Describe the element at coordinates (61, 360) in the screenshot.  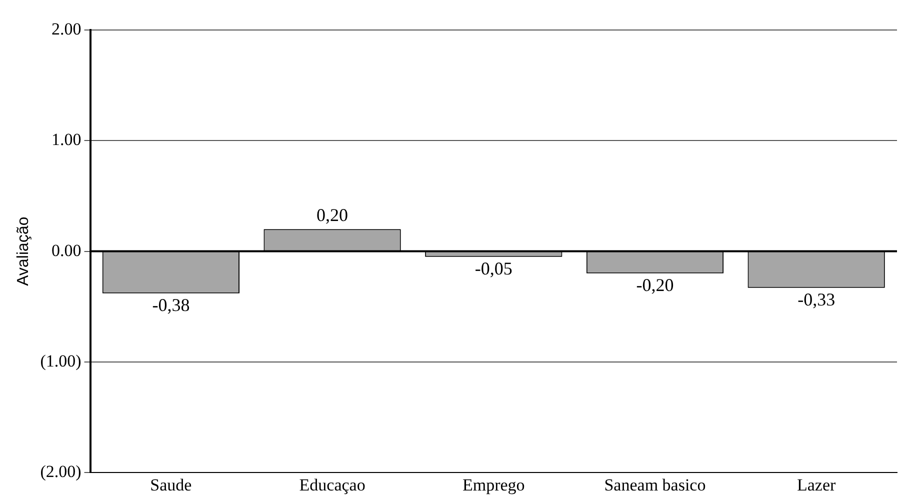
I see `y-tick-label: (1.00)` at that location.